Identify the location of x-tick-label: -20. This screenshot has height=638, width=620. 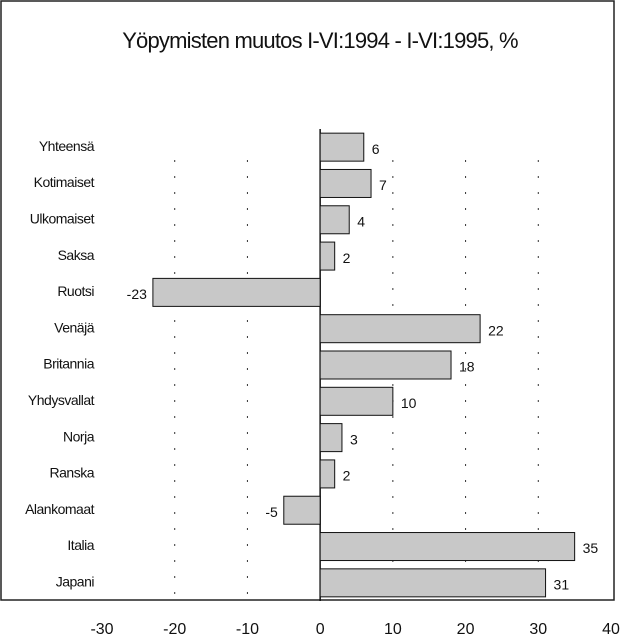
(174, 629).